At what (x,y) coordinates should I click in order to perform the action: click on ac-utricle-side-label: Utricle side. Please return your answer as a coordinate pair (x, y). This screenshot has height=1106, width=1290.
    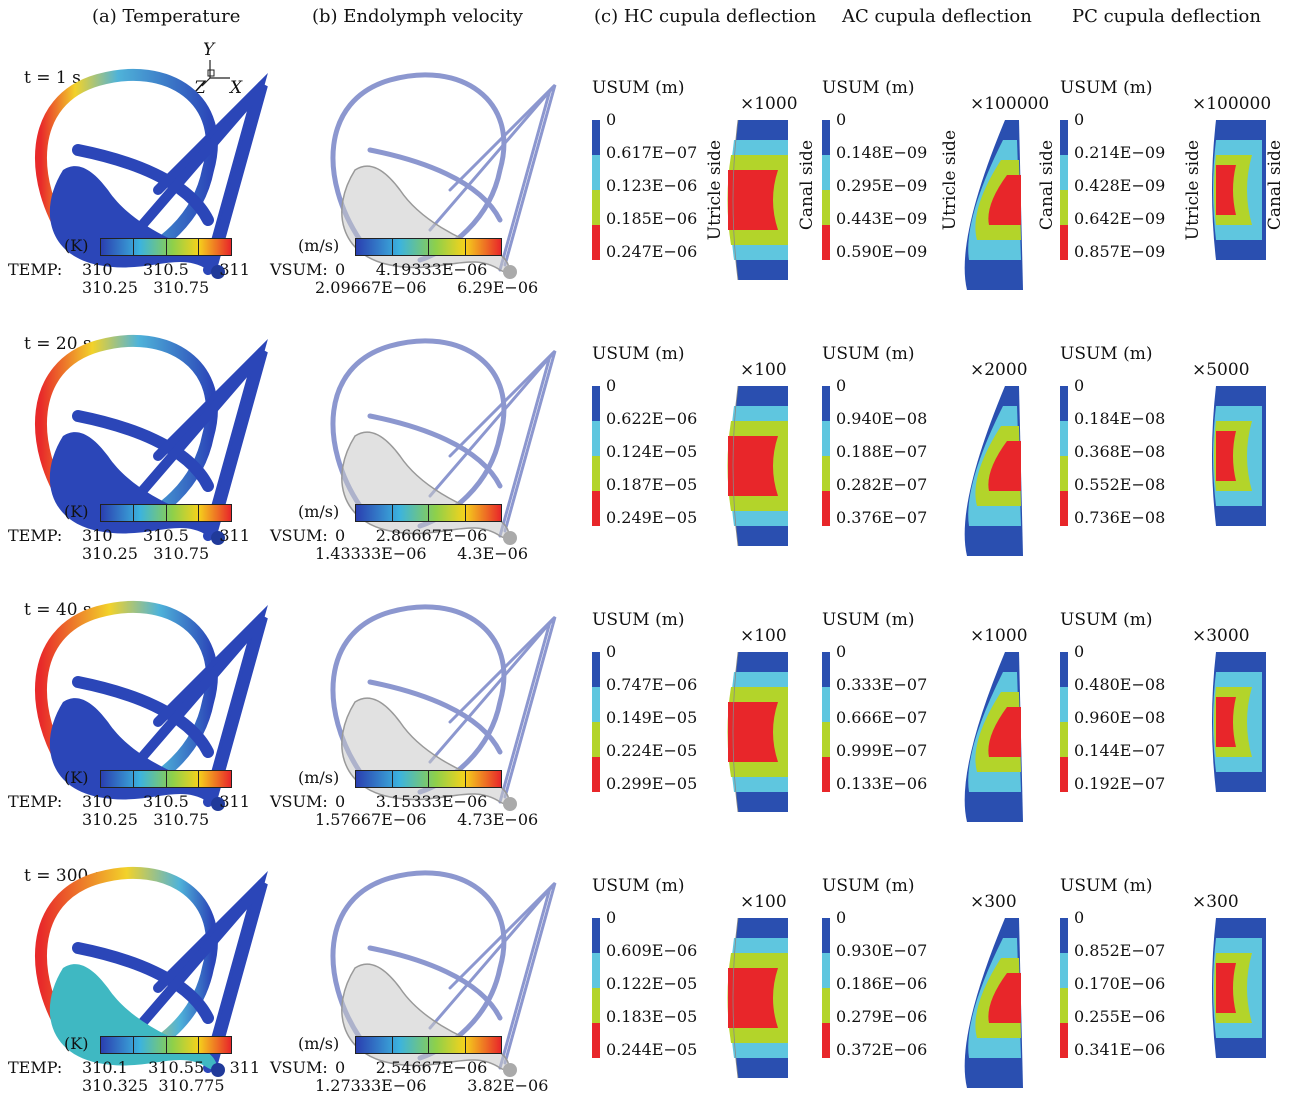
    Looking at the image, I should click on (950, 180).